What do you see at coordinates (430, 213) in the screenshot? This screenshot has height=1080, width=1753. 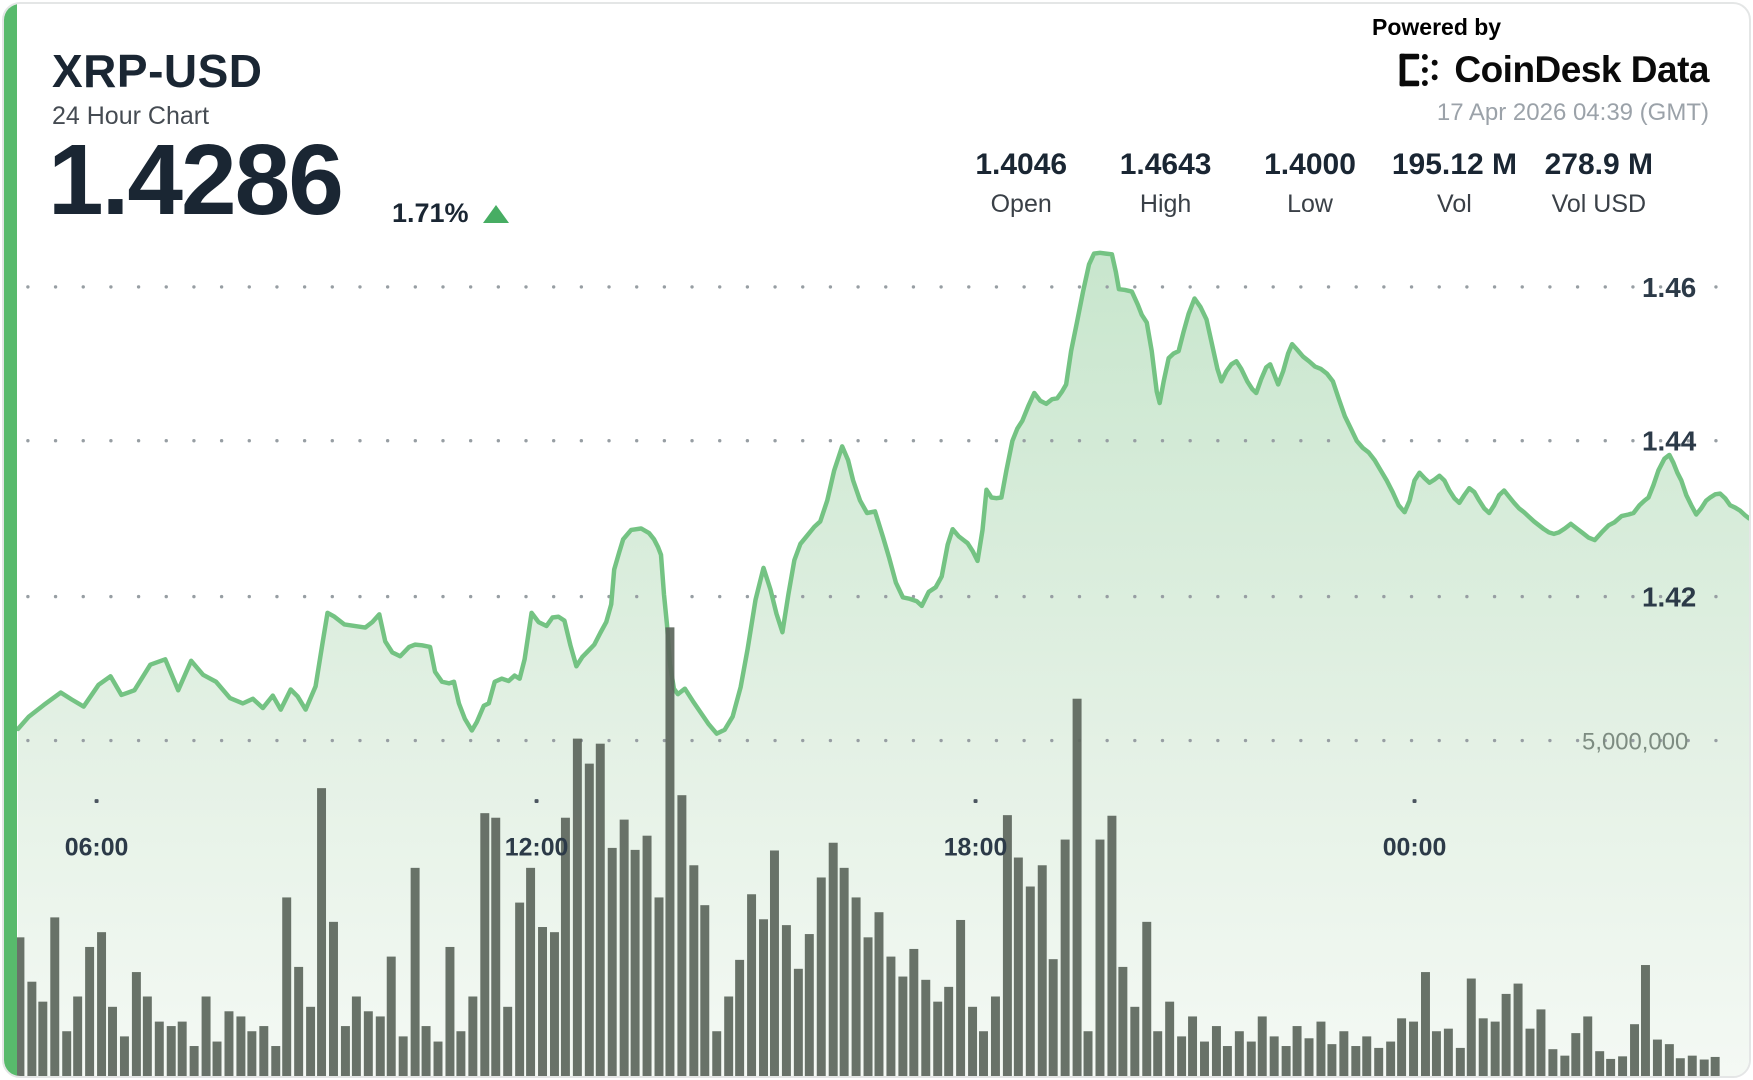 I see `change-percent: 1.71%` at bounding box center [430, 213].